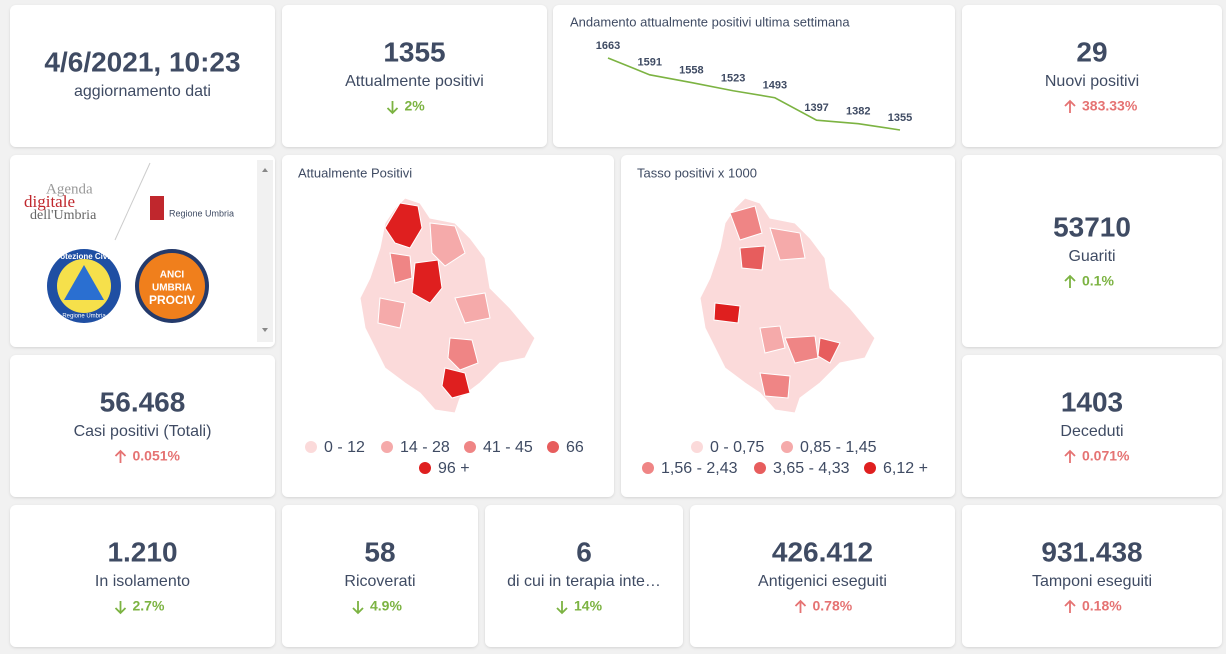  I want to click on stat-label: Casi positivi (Totali), so click(143, 431).